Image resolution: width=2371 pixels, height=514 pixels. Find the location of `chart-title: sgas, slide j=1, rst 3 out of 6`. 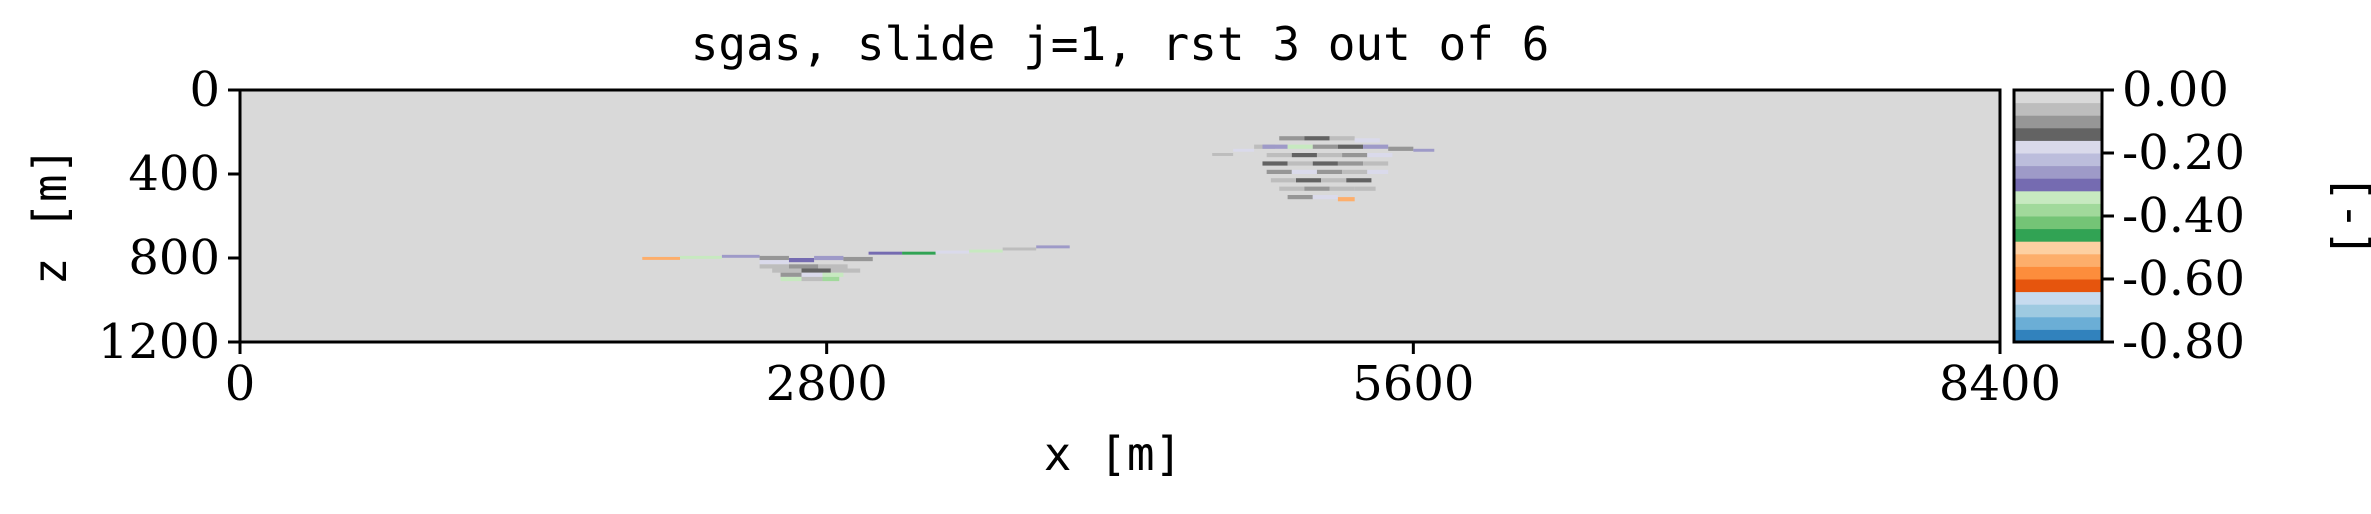

chart-title: sgas, slide j=1, rst 3 out of 6 is located at coordinates (1120, 44).